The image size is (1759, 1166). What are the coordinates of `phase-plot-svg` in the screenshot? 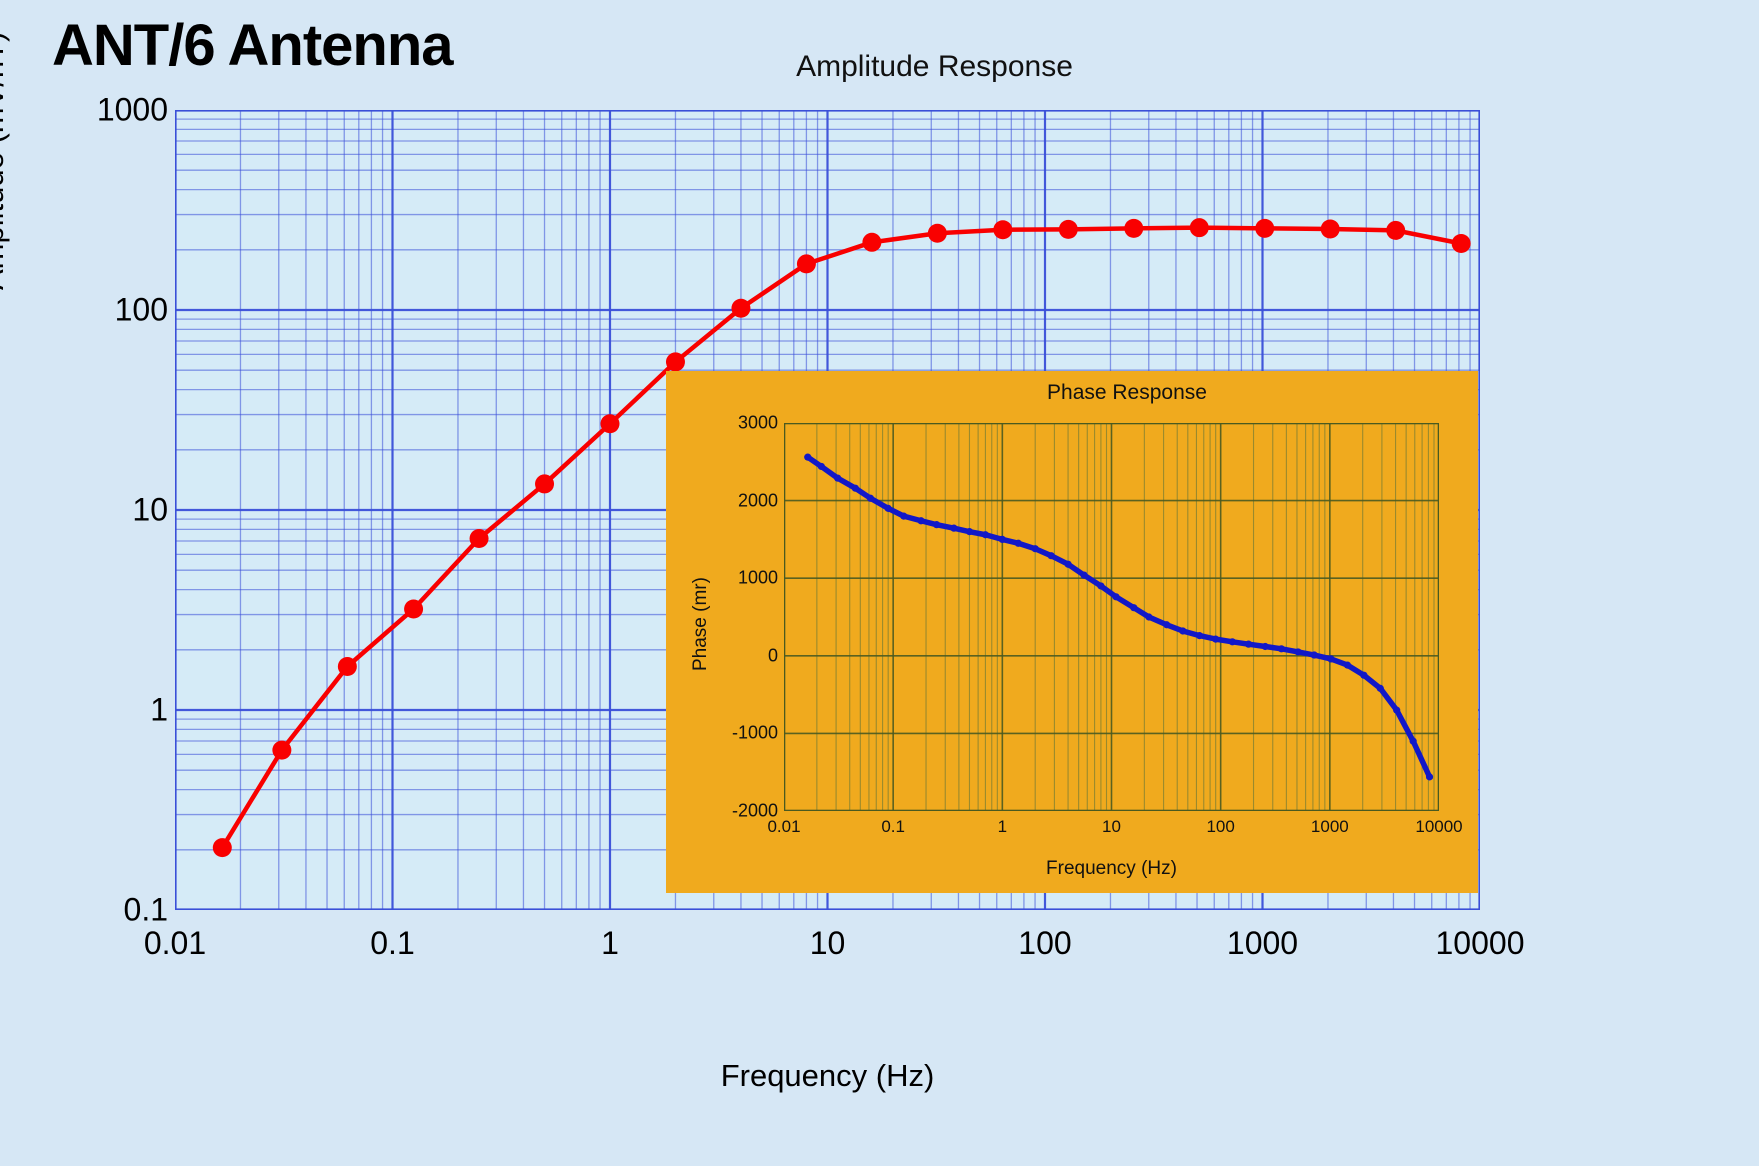 It's located at (1111, 617).